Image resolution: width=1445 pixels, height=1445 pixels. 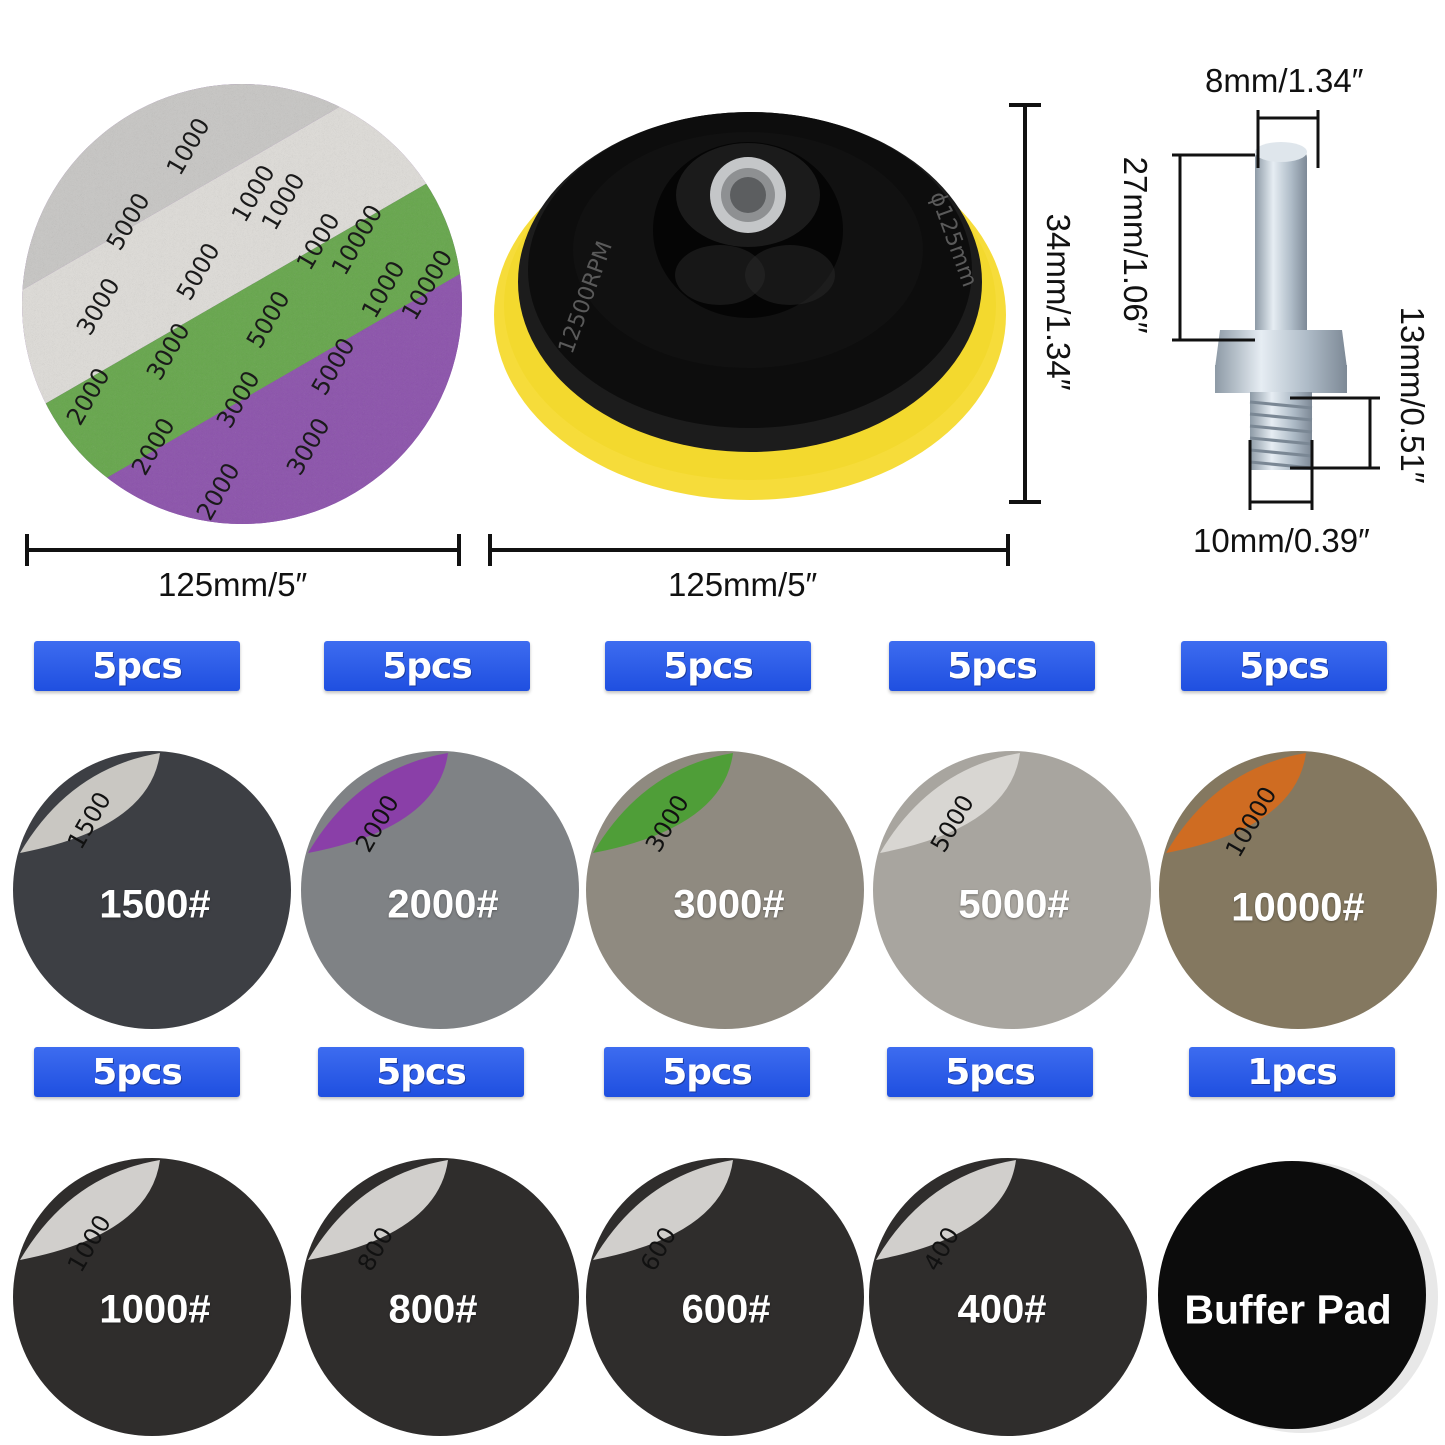 I want to click on qty-badge-1000: 5pcs, so click(x=137, y=1072).